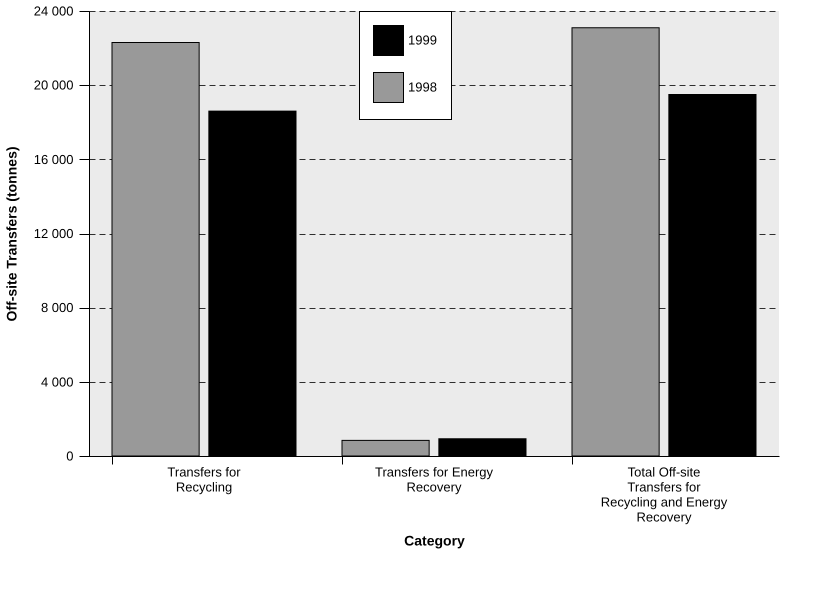 Image resolution: width=827 pixels, height=590 pixels. I want to click on y-tick-label: 0, so click(70, 456).